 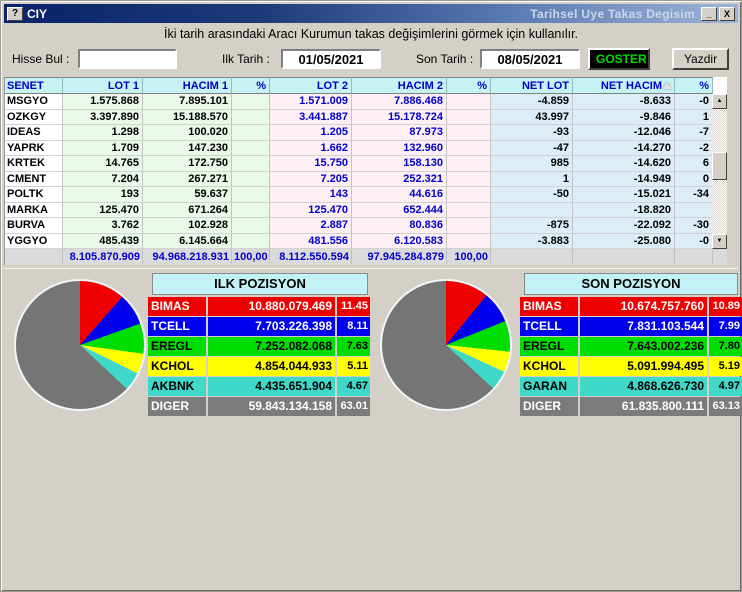 What do you see at coordinates (399, 179) in the screenshot?
I see `table-cell: 252.321` at bounding box center [399, 179].